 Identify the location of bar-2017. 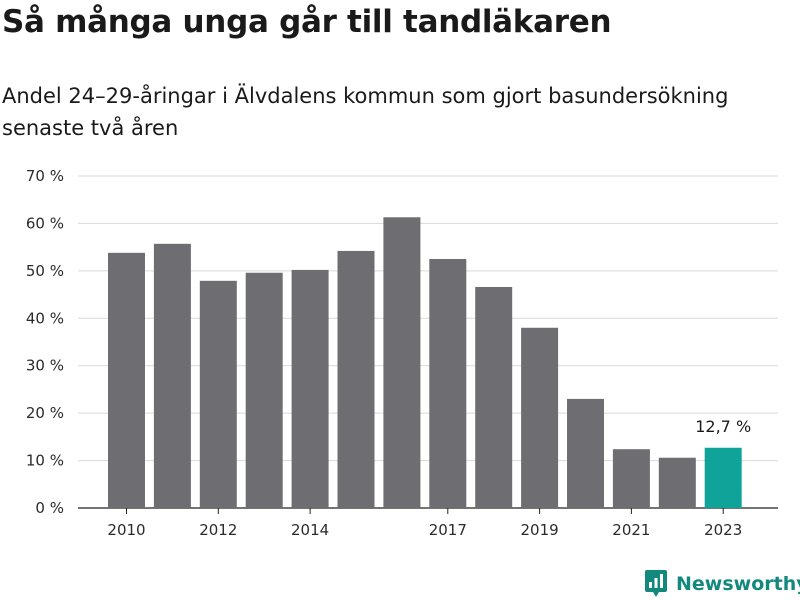
(448, 383).